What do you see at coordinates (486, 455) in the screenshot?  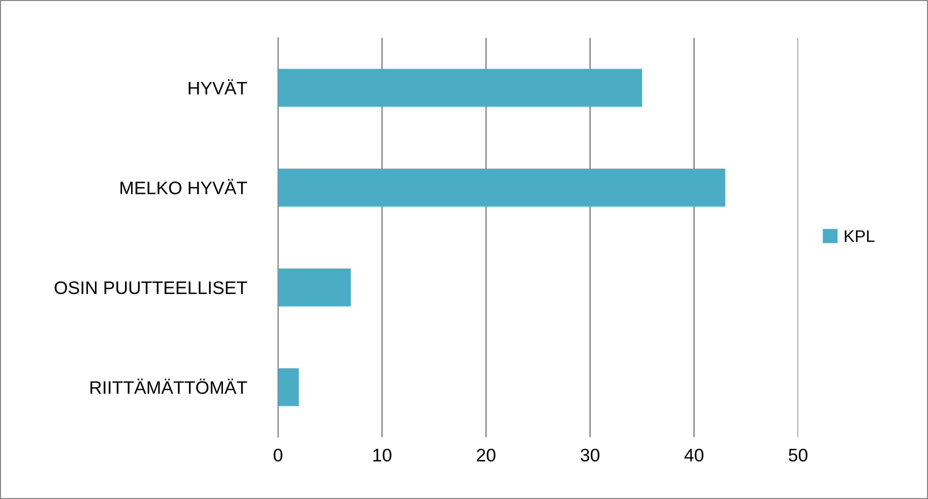 I see `x-tick-label: 20` at bounding box center [486, 455].